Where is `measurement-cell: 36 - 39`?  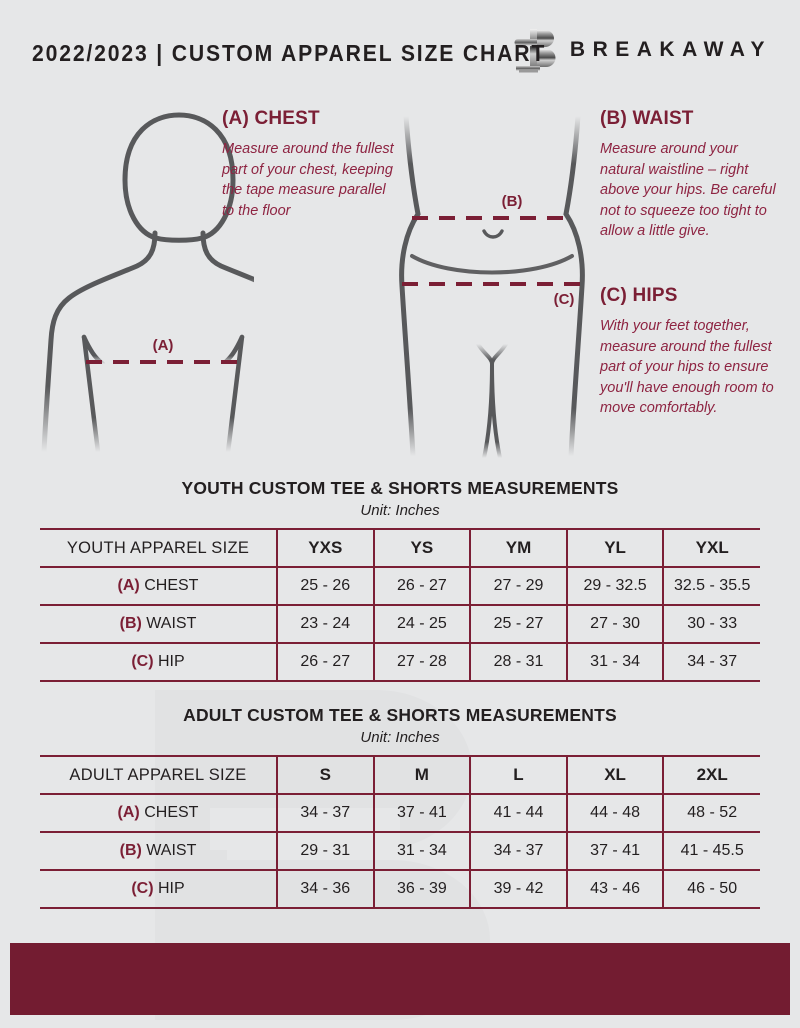 measurement-cell: 36 - 39 is located at coordinates (422, 889).